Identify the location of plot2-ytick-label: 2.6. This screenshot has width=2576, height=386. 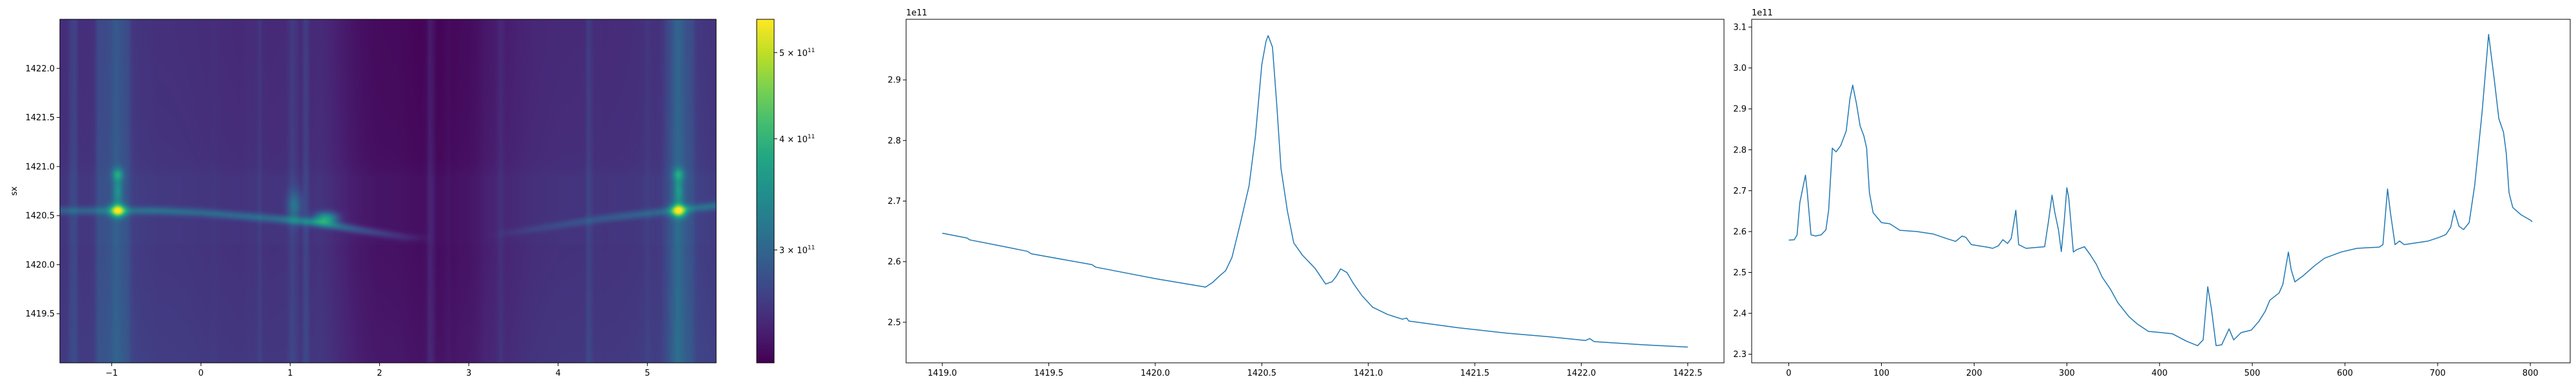
(894, 262).